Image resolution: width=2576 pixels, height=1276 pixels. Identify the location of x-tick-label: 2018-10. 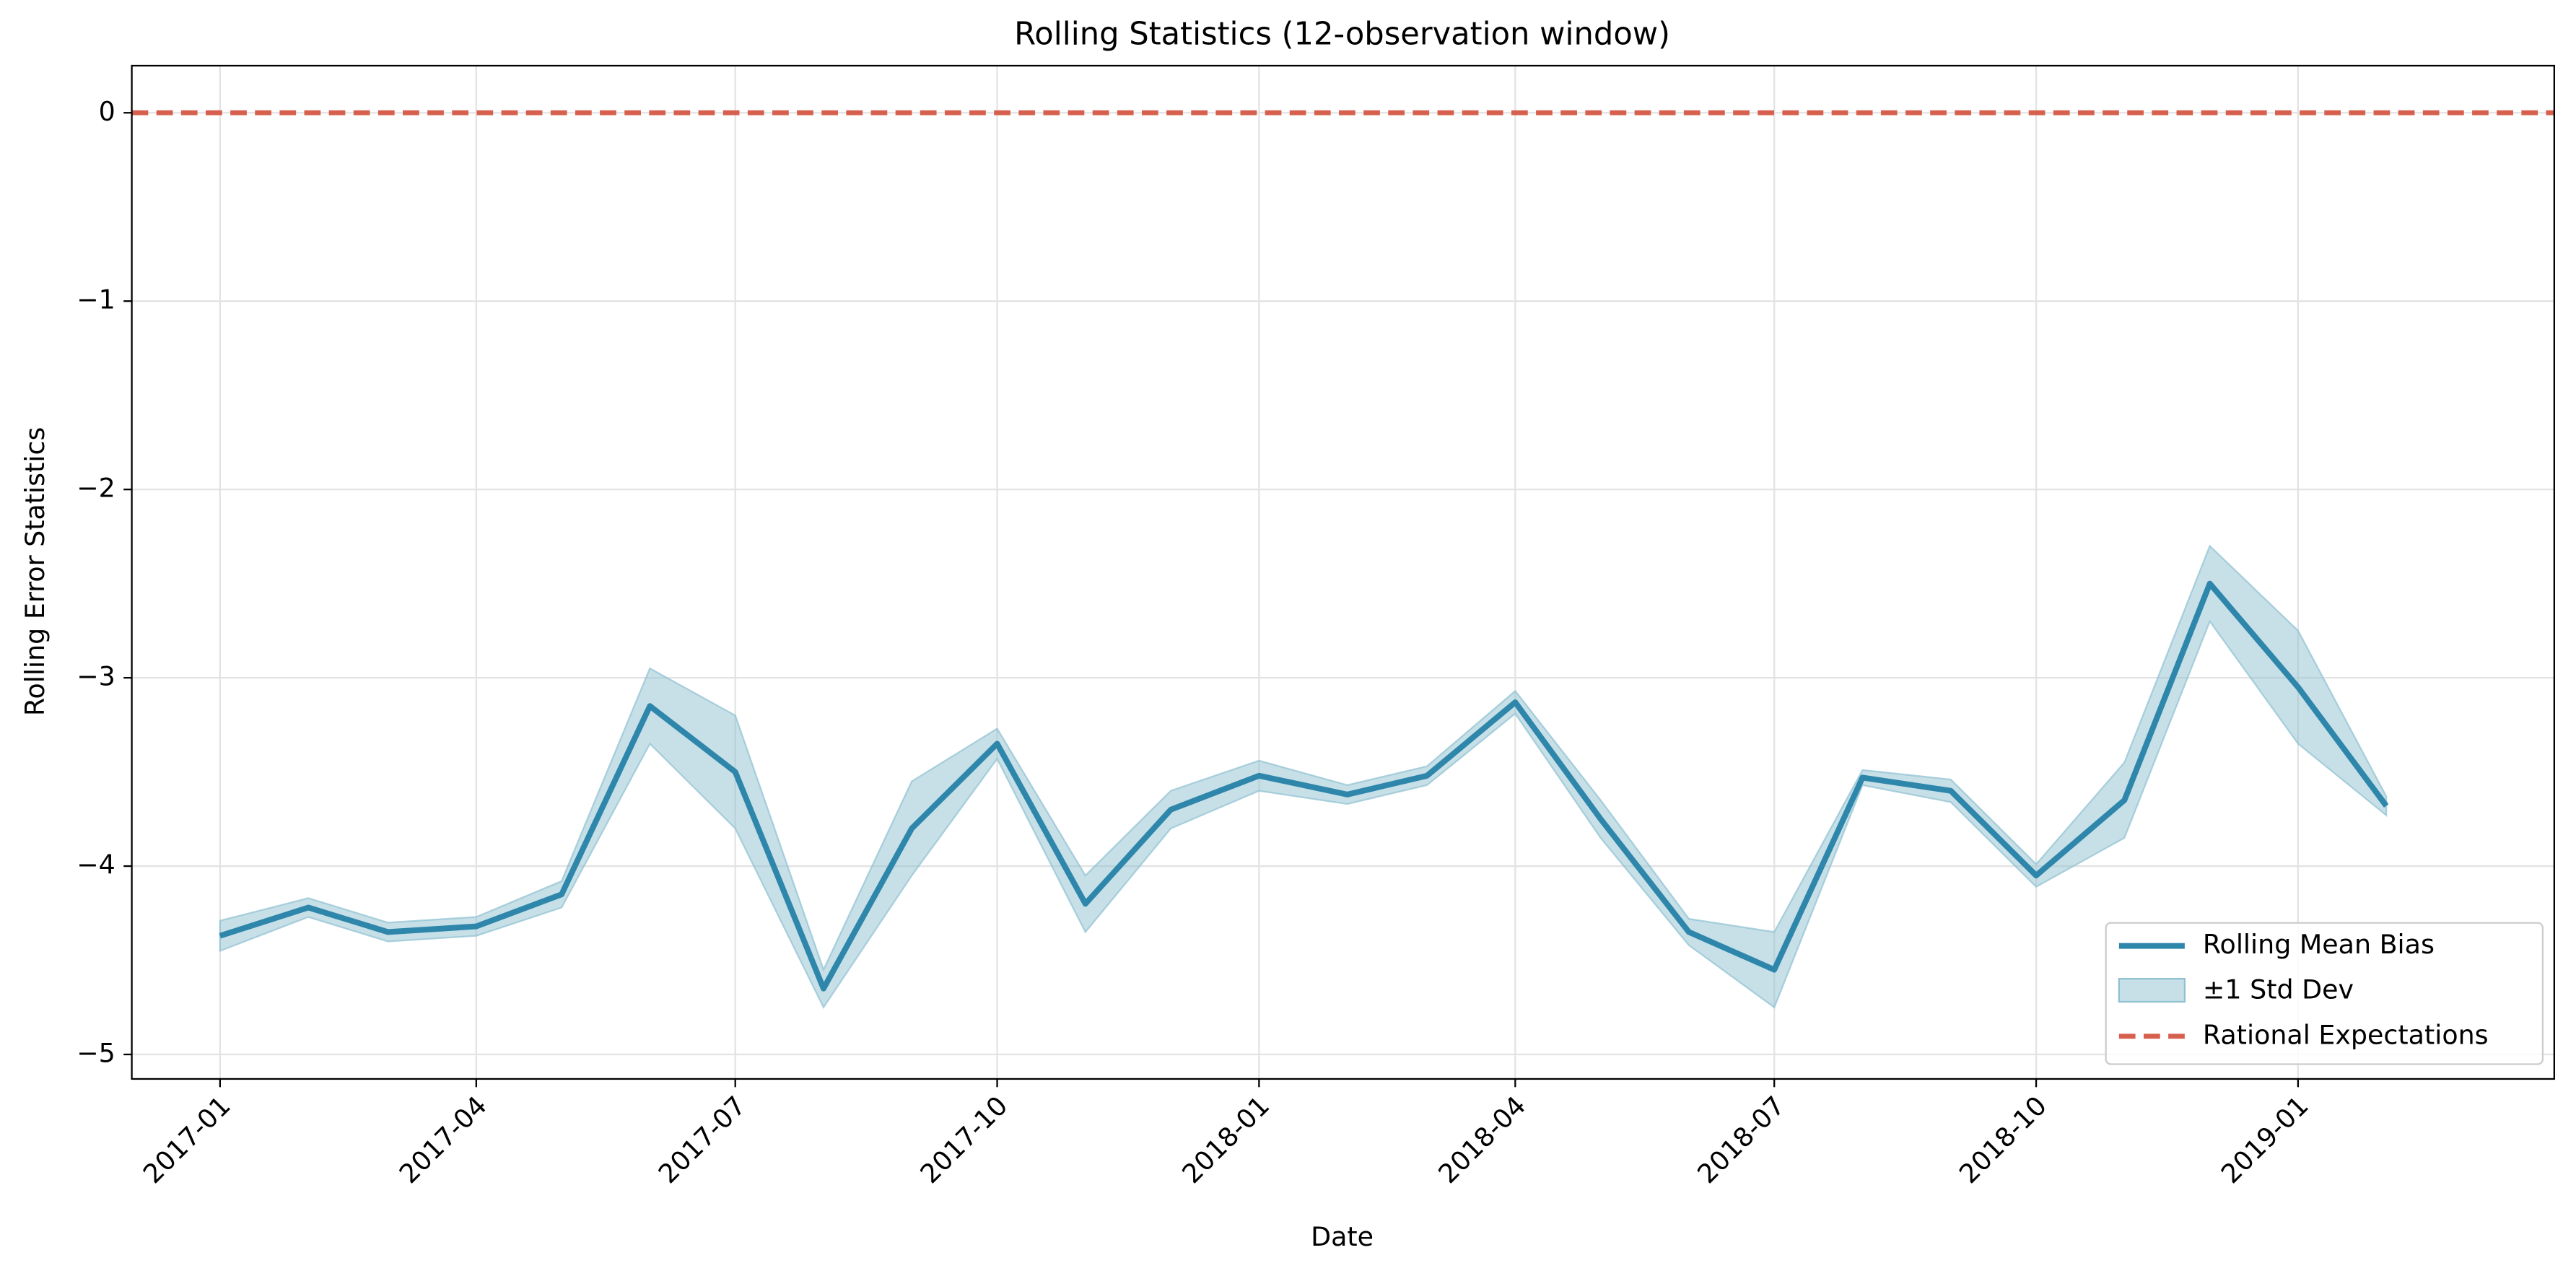
(2003, 1139).